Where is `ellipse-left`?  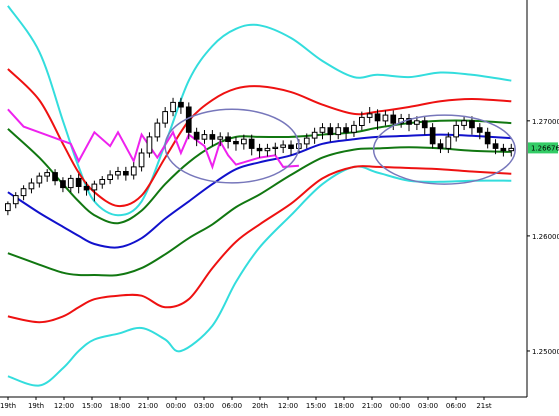 ellipse-left is located at coordinates (232, 146).